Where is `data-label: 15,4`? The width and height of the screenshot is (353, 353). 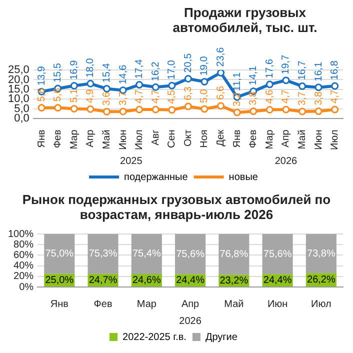
data-label: 15,4 is located at coordinates (106, 72).